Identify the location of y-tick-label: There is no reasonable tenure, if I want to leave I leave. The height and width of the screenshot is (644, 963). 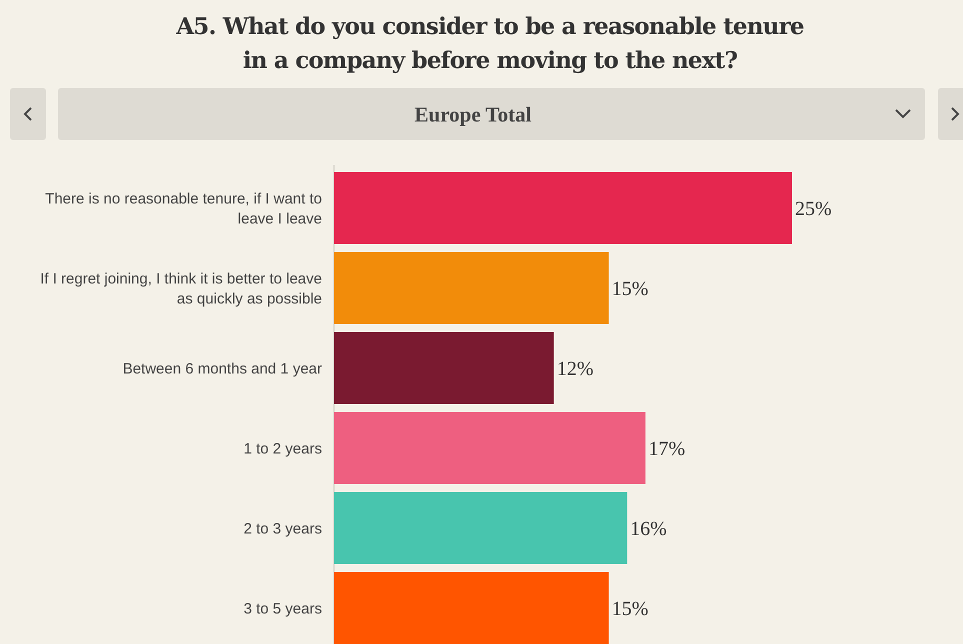
(183, 209).